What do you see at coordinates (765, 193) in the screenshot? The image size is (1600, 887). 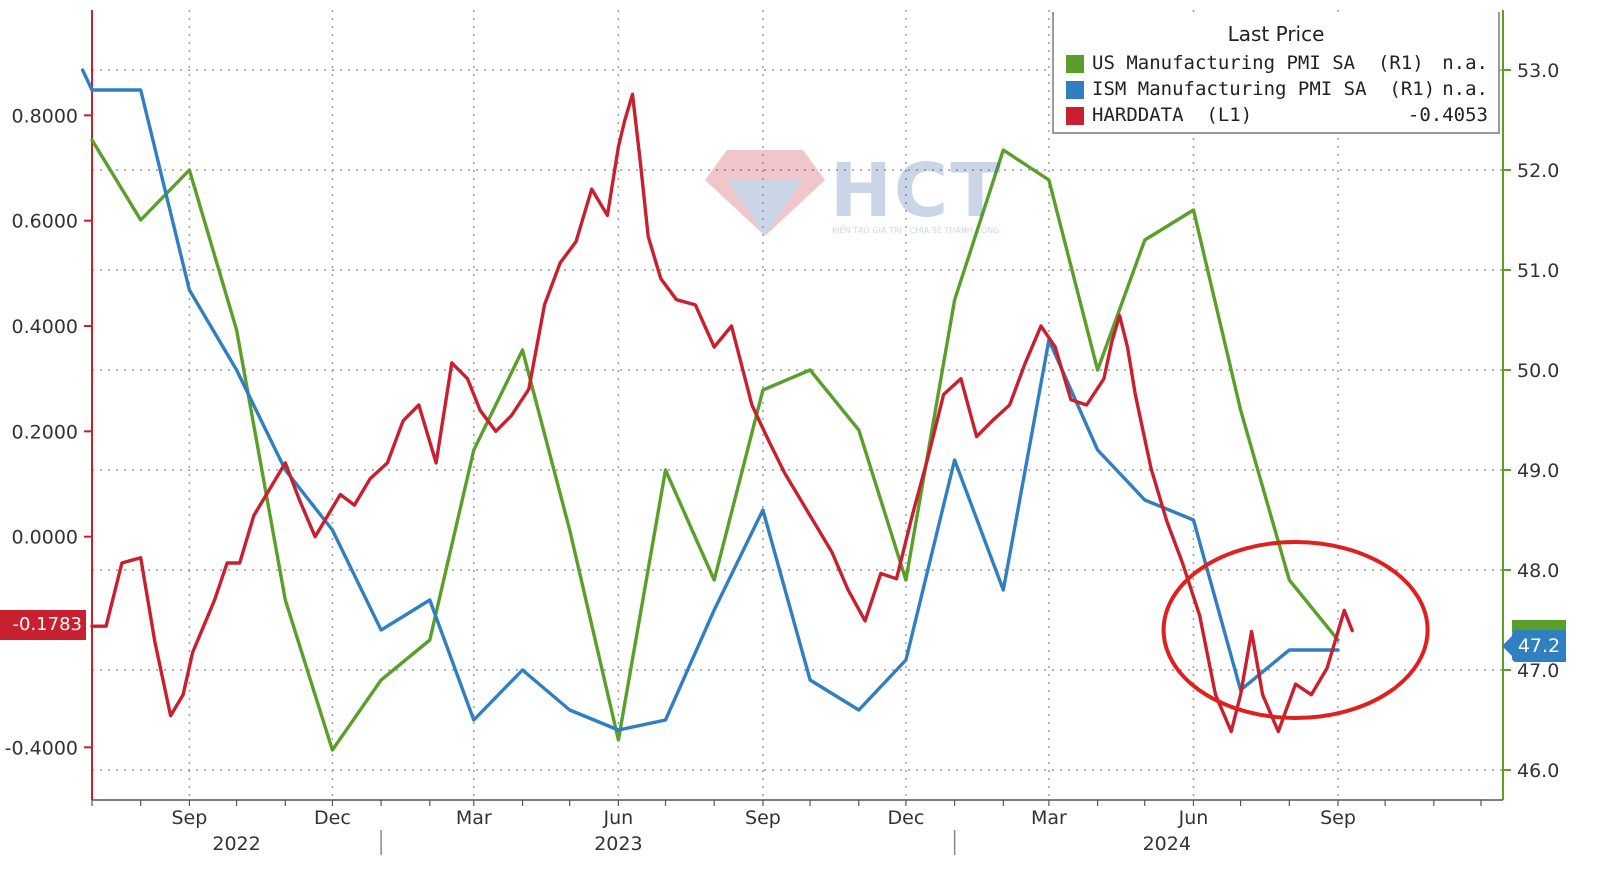 I see `diamond-logo-icon` at bounding box center [765, 193].